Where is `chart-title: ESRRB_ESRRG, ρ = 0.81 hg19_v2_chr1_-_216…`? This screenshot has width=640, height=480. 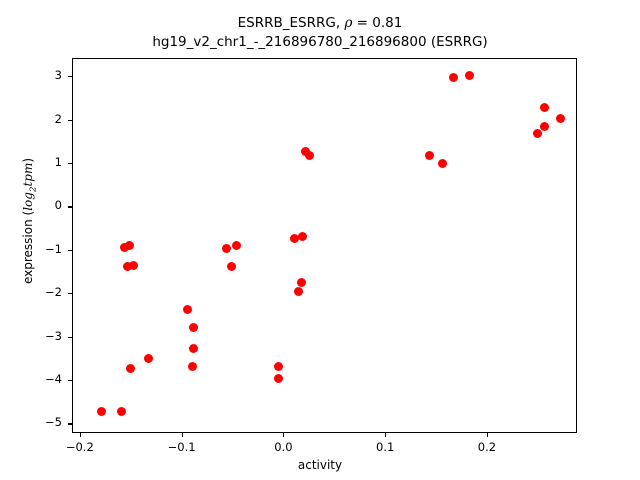
chart-title: ESRRB_ESRRG, ρ = 0.81 hg19_v2_chr1_-_216… is located at coordinates (320, 33).